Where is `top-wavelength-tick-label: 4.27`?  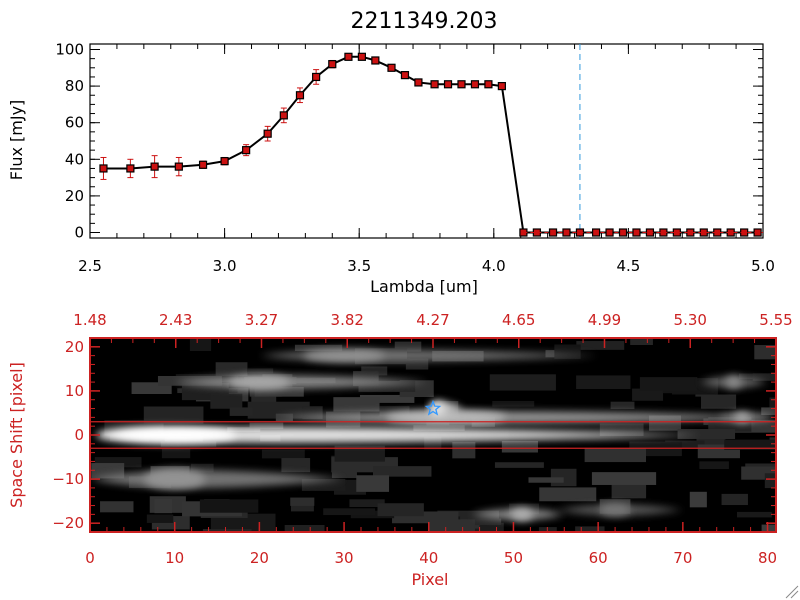 top-wavelength-tick-label: 4.27 is located at coordinates (432, 320).